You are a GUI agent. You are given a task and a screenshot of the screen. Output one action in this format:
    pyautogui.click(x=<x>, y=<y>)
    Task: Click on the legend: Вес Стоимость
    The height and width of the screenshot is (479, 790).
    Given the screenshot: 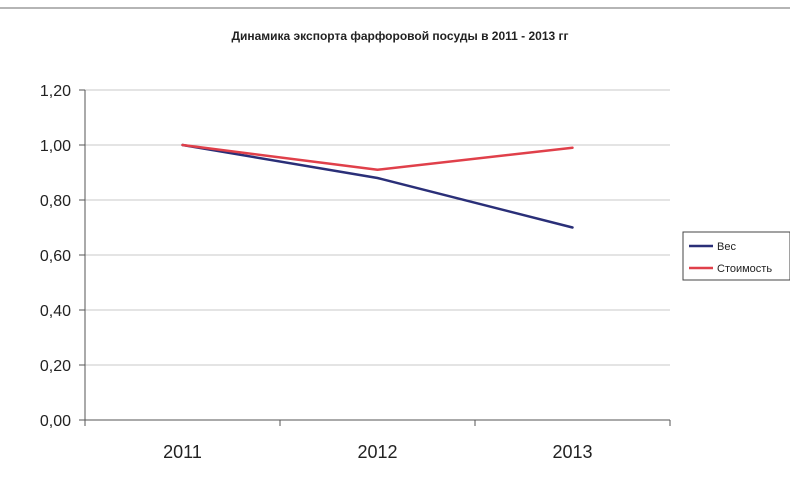 What is the action you would take?
    pyautogui.click(x=736, y=256)
    